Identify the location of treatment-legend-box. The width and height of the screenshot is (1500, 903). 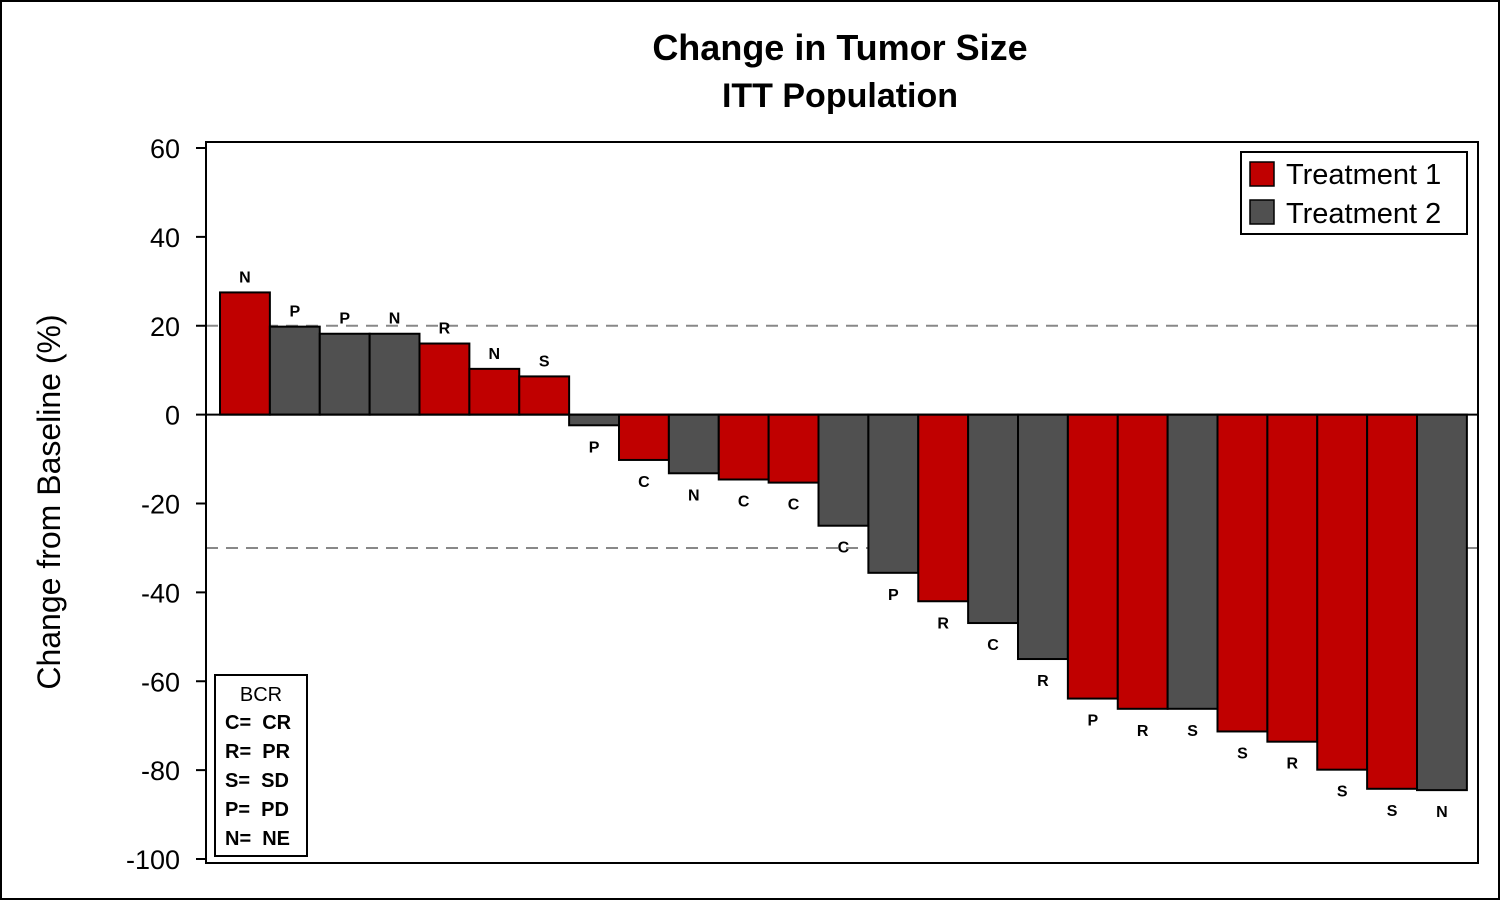
(1354, 193).